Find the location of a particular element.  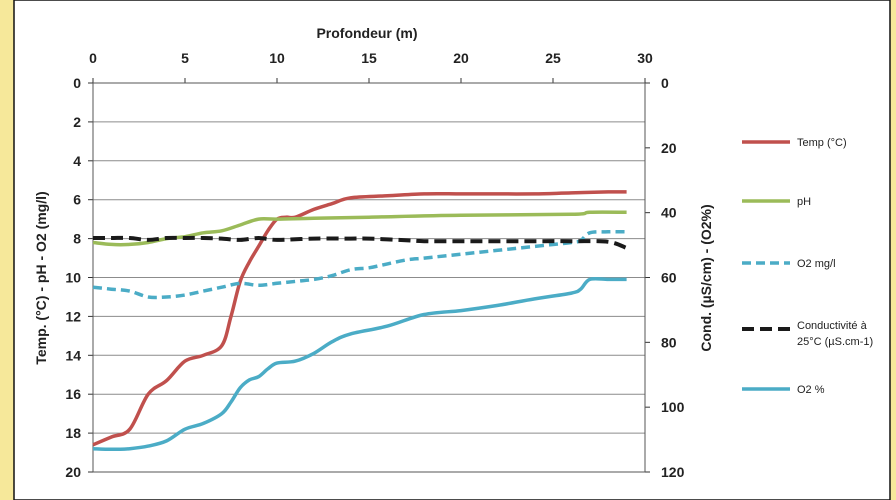

y-left-axis-title: Temp. (°C) - pH - O2 (mg/l) is located at coordinates (41, 277).